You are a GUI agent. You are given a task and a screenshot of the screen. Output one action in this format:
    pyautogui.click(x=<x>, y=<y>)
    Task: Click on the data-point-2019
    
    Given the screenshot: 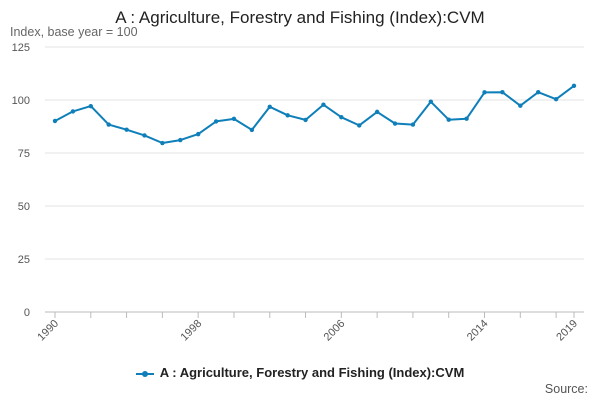 What is the action you would take?
    pyautogui.click(x=574, y=85)
    